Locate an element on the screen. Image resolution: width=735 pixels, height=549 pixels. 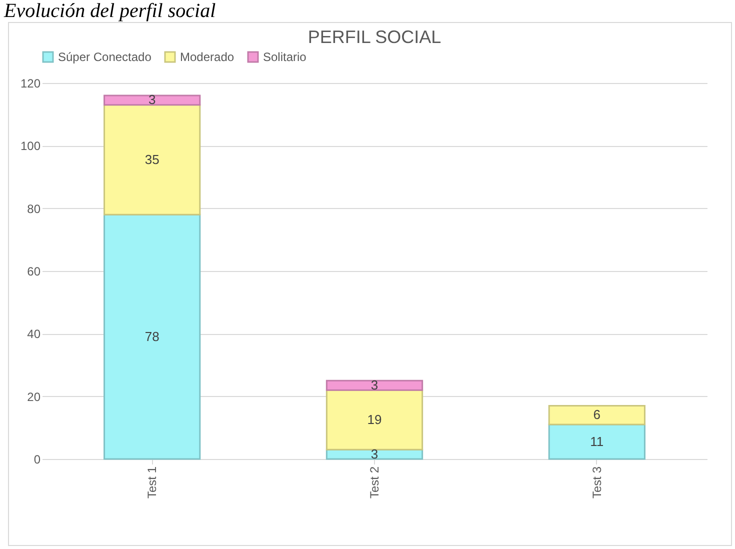
legend-label: Solitario is located at coordinates (285, 57).